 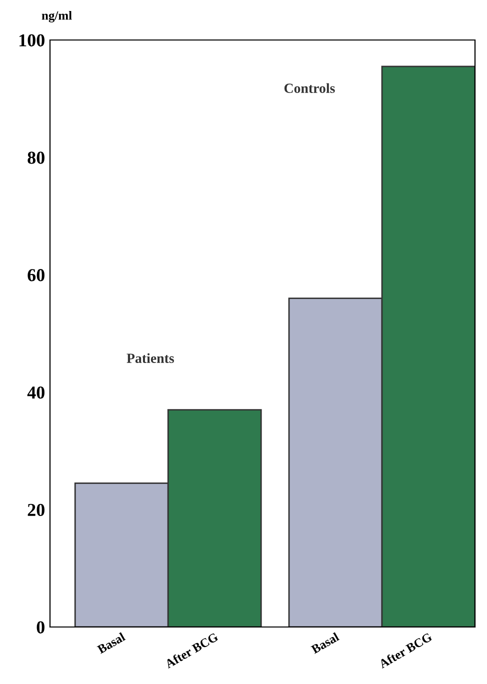 I want to click on annotation: Controls, so click(x=309, y=88).